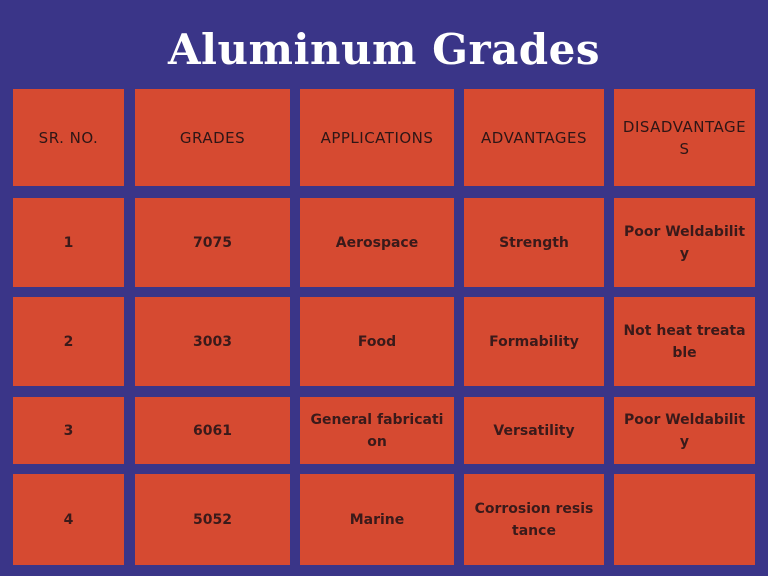 The image size is (768, 576). What do you see at coordinates (684, 519) in the screenshot?
I see `table-cell-disadvantage` at bounding box center [684, 519].